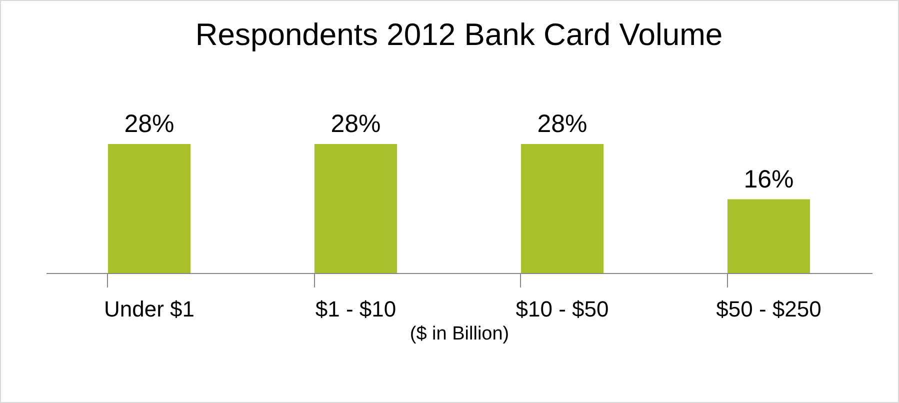 Image resolution: width=899 pixels, height=403 pixels. Describe the element at coordinates (769, 179) in the screenshot. I see `data-label: 16%` at that location.